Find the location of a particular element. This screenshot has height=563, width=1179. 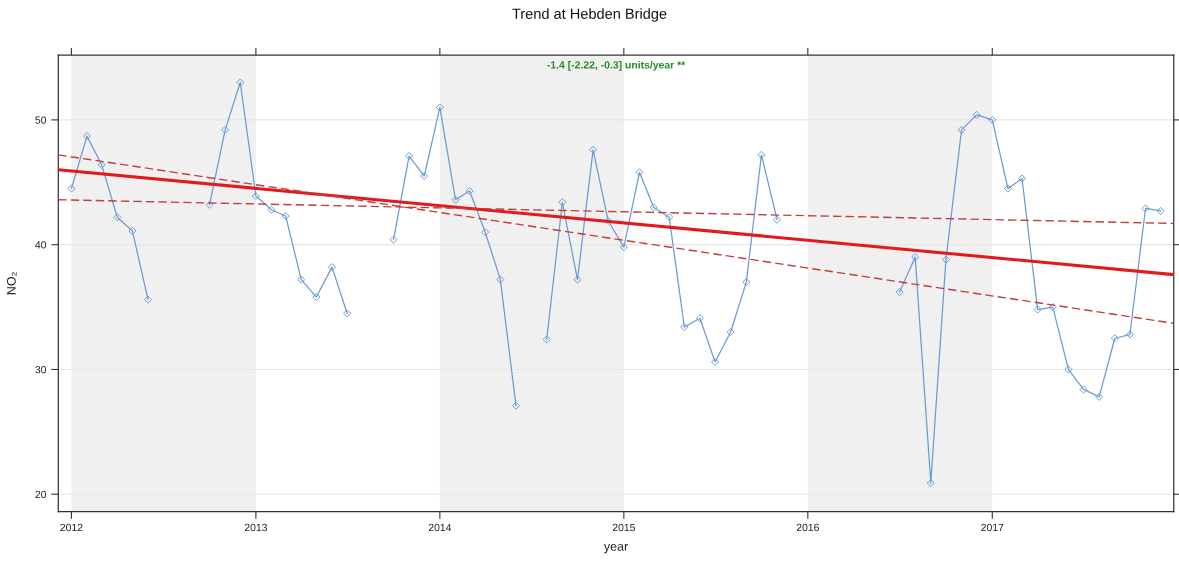

y-axis-title: NO₂ is located at coordinates (11, 283).